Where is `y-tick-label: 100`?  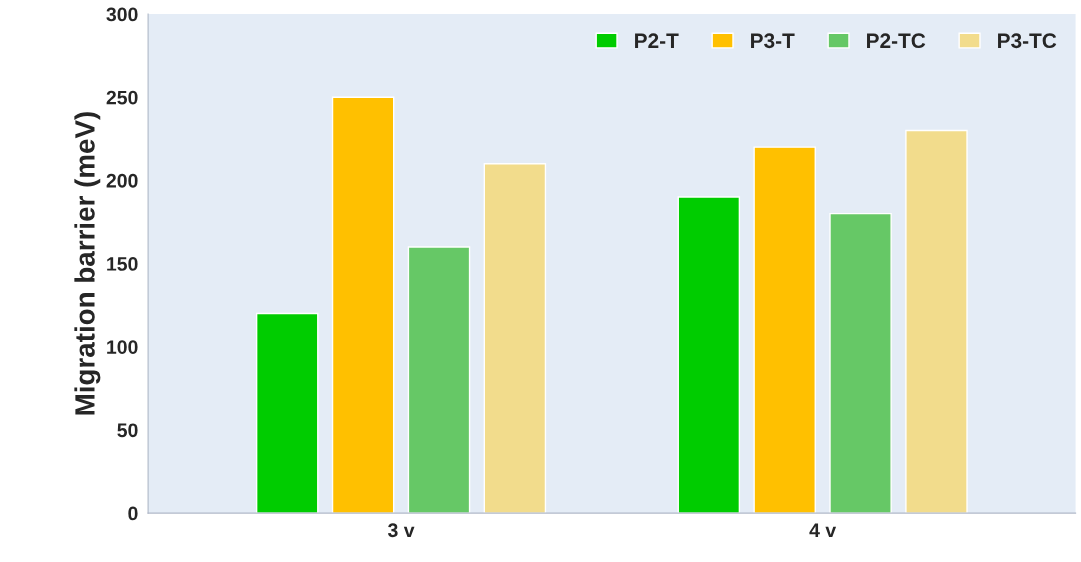
y-tick-label: 100 is located at coordinates (122, 347).